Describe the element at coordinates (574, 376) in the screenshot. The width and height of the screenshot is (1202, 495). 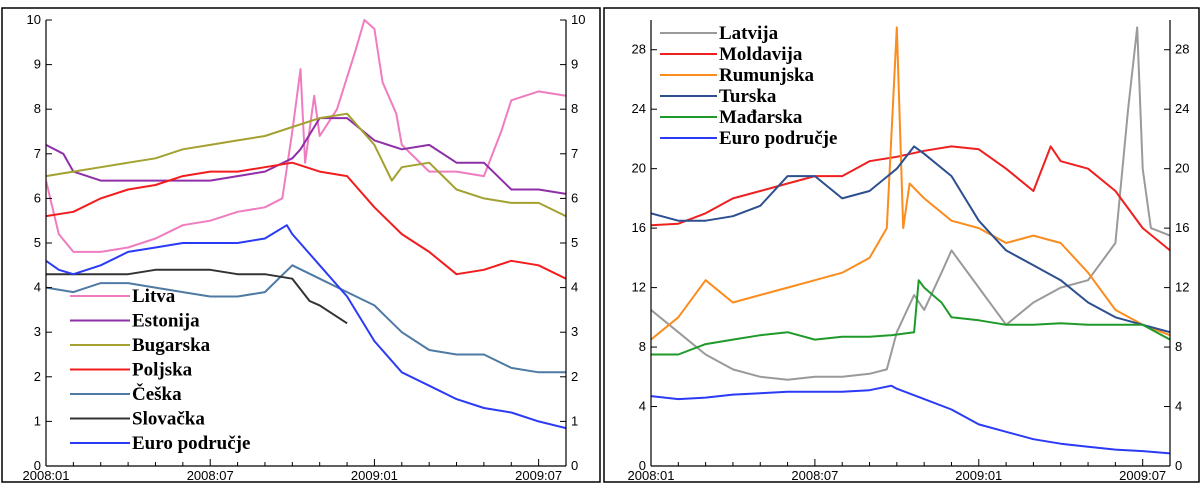
I see `y-tick-label-right: 2` at that location.